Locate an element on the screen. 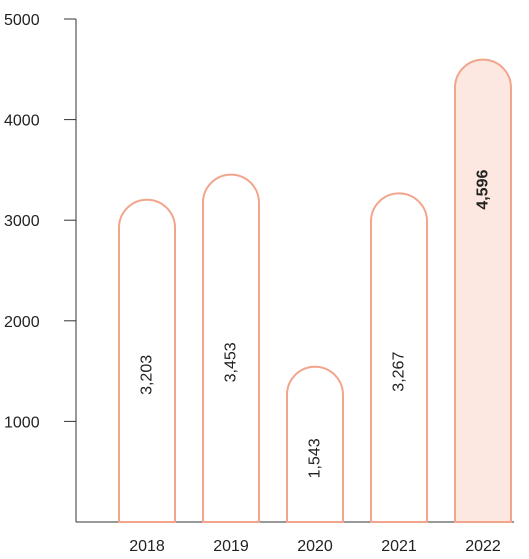  bar-2021 is located at coordinates (399, 357).